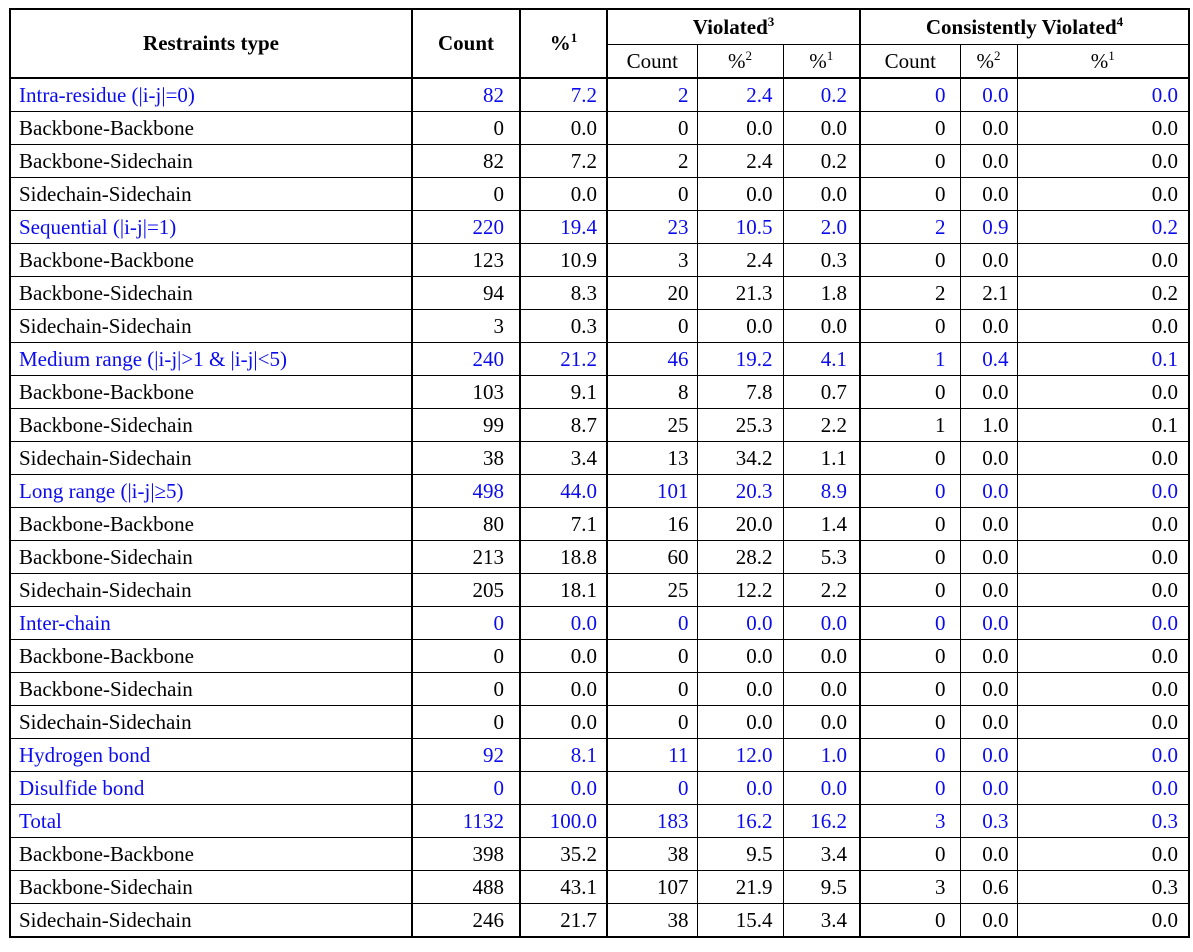  Describe the element at coordinates (1103, 227) in the screenshot. I see `cell-consistently-pct1: 0.2` at that location.